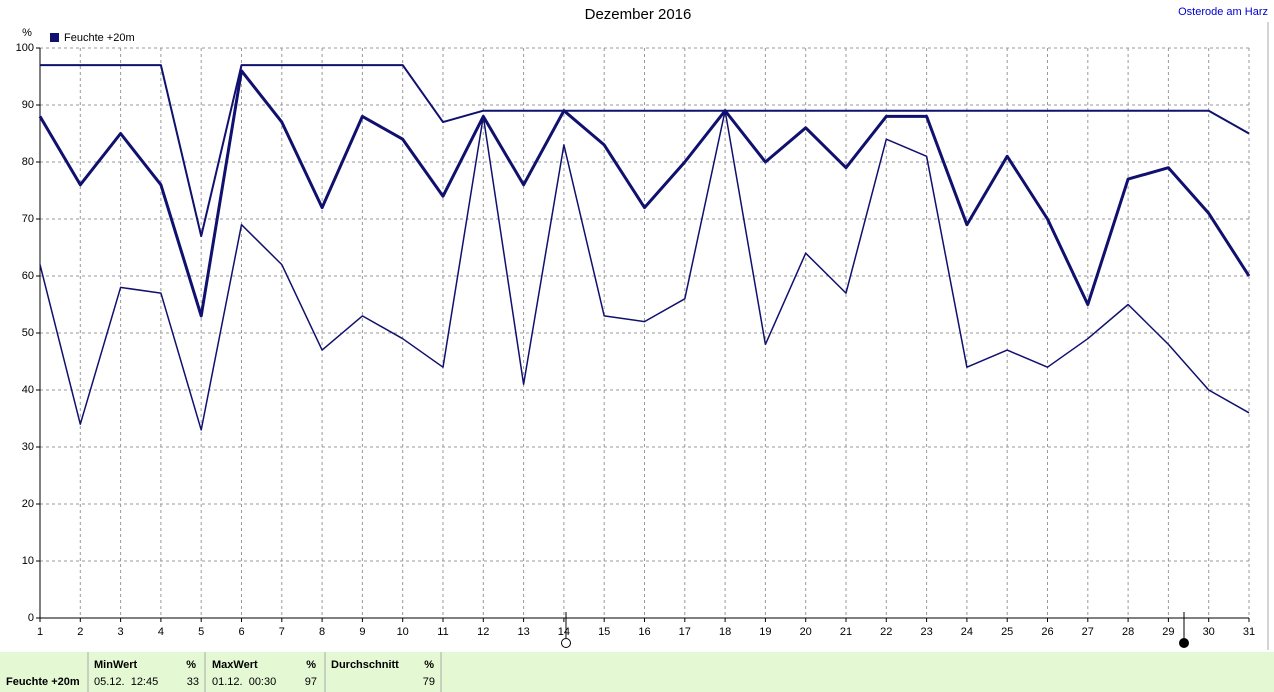 Image resolution: width=1274 pixels, height=692 pixels. Describe the element at coordinates (201, 632) in the screenshot. I see `x-tick-label: 5` at that location.